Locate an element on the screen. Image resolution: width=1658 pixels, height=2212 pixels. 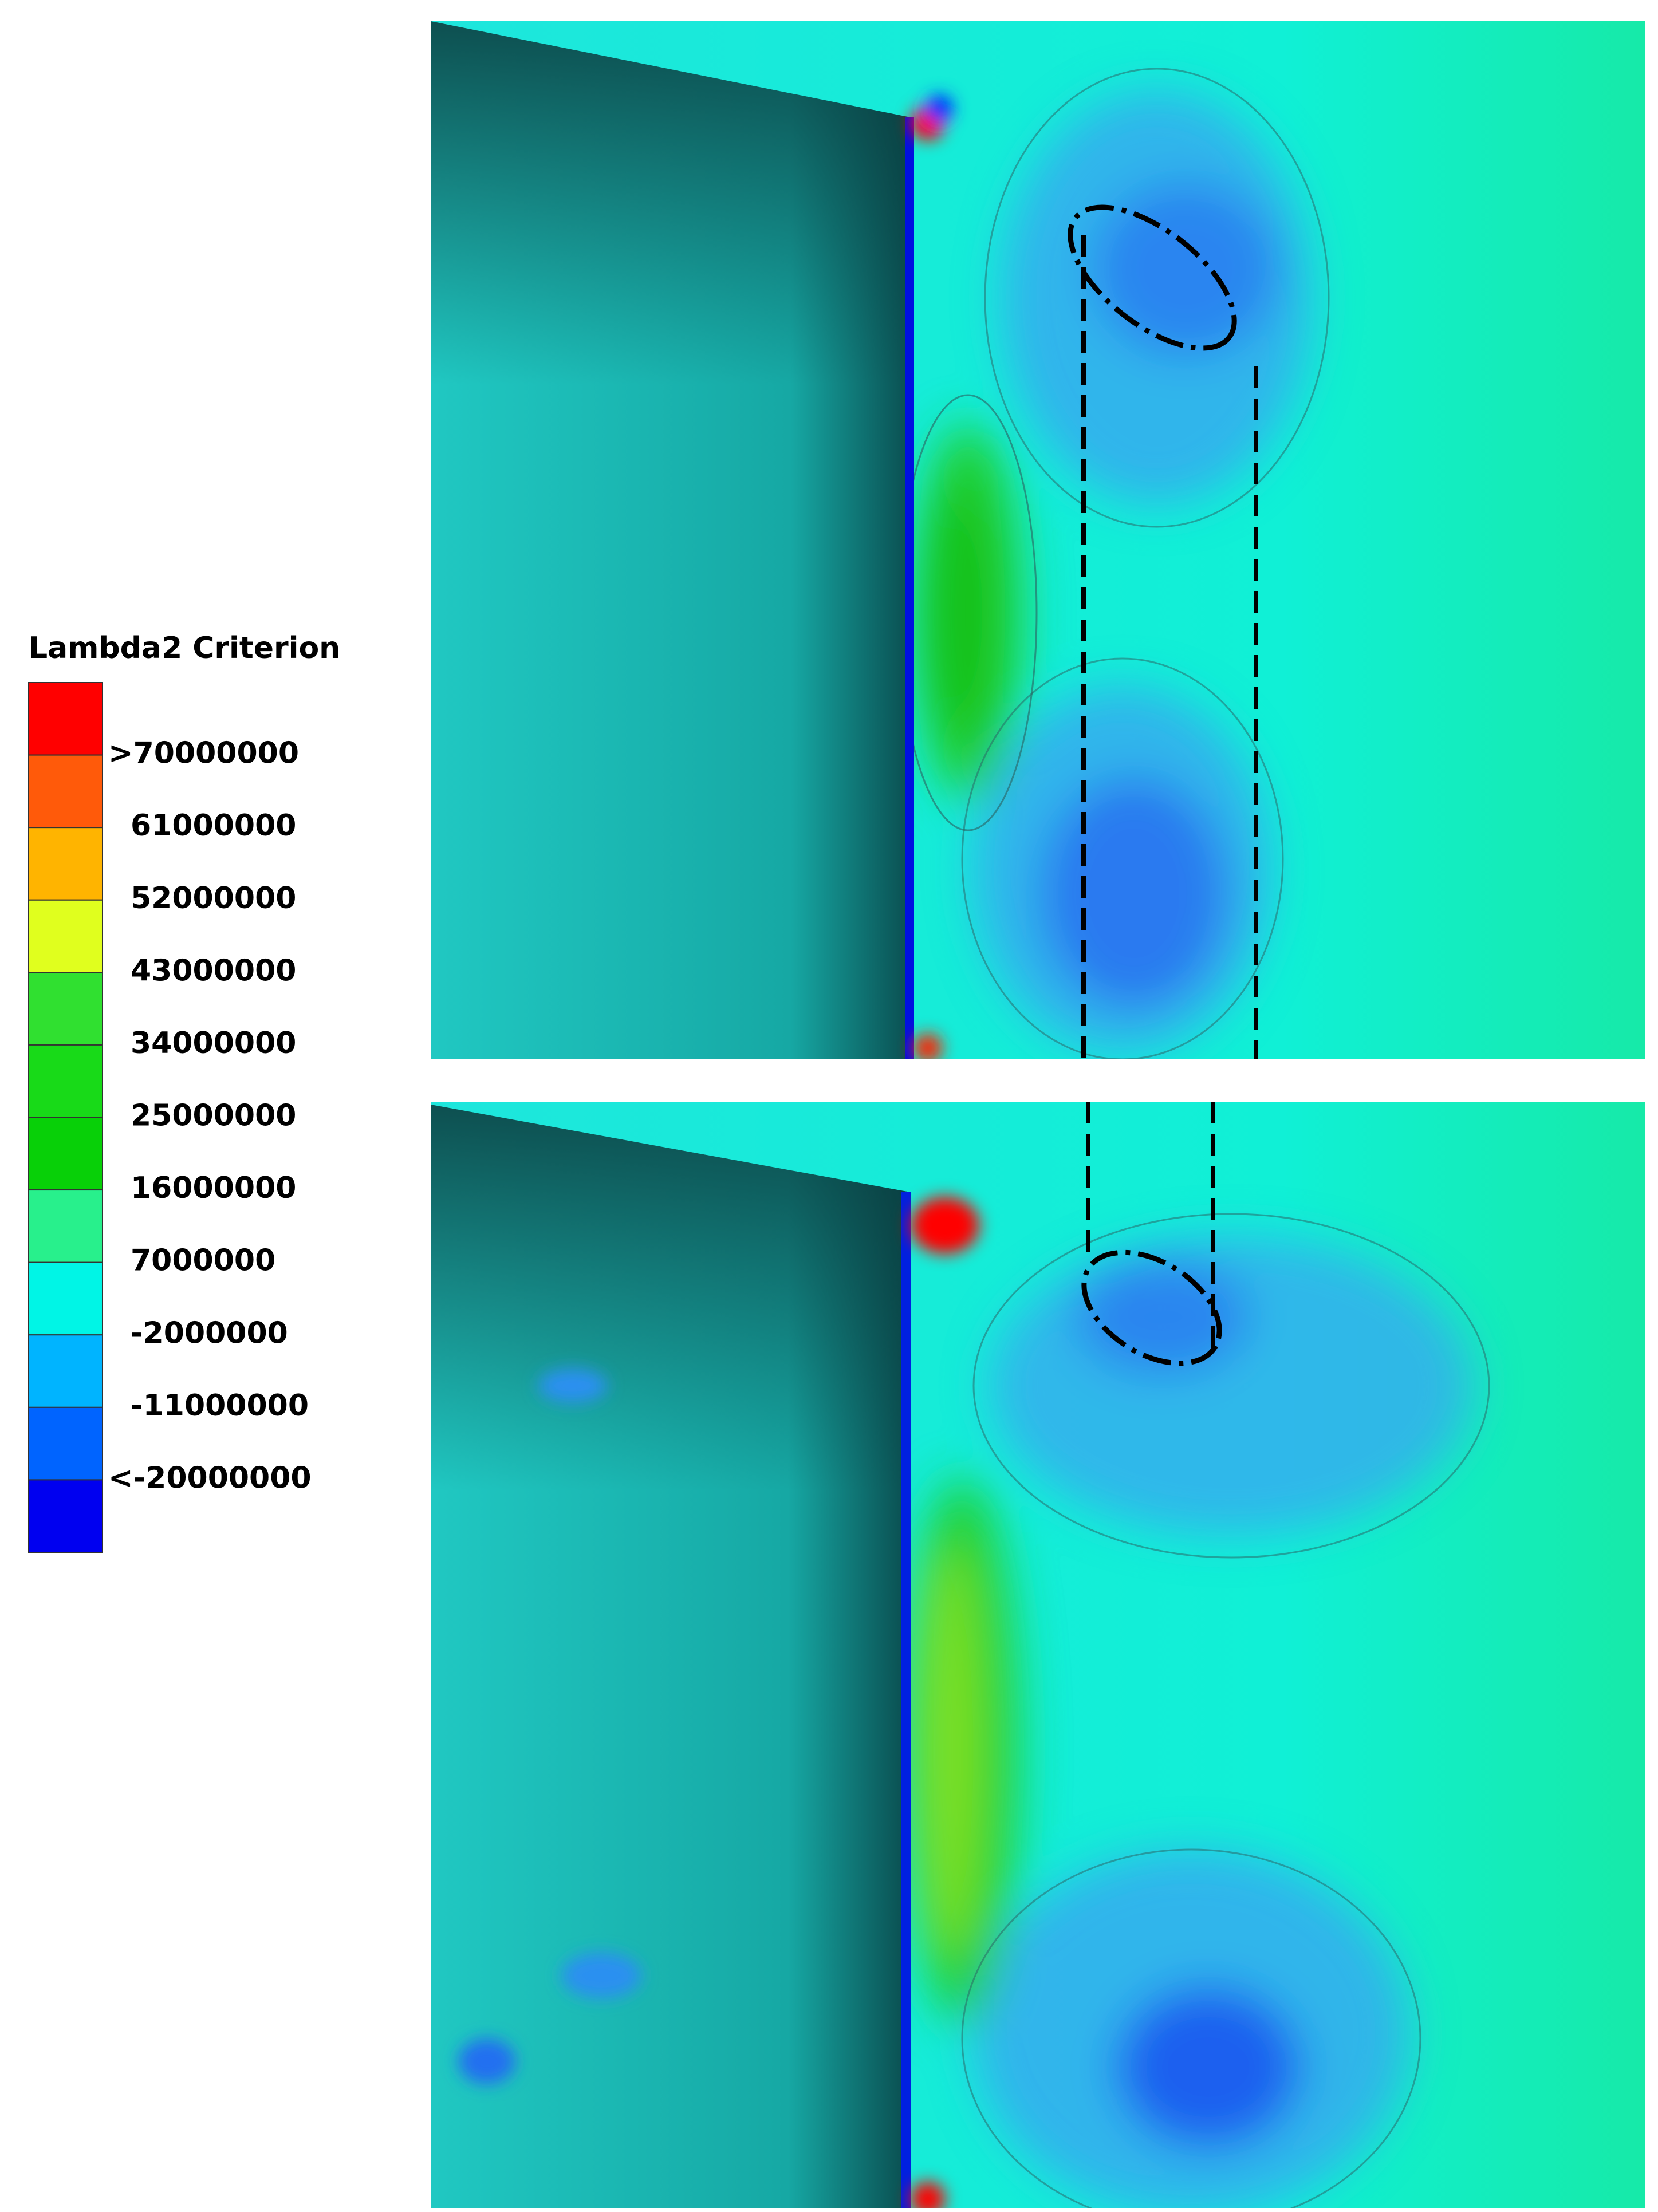
colorbar-label: 16000000 is located at coordinates (213, 1188).